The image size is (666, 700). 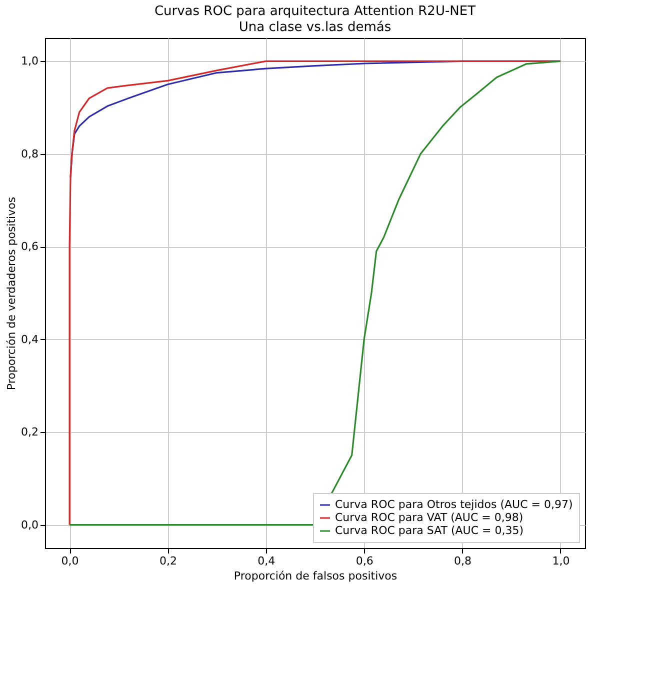 What do you see at coordinates (454, 504) in the screenshot?
I see `legend-label: Curva ROC para Otros tejidos (AUC = 0,97)` at bounding box center [454, 504].